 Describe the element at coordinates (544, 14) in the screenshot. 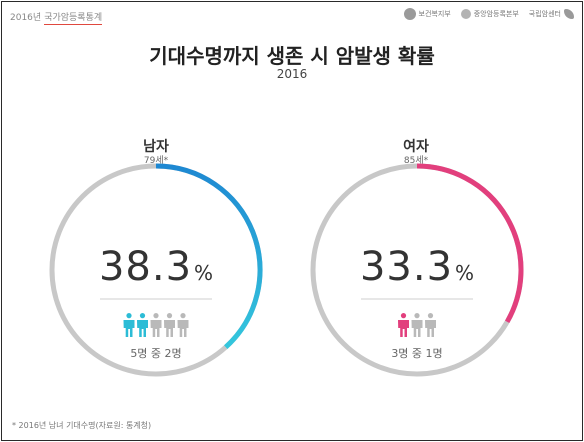

I see `logo-cancer-center-label: 국립암센터` at that location.